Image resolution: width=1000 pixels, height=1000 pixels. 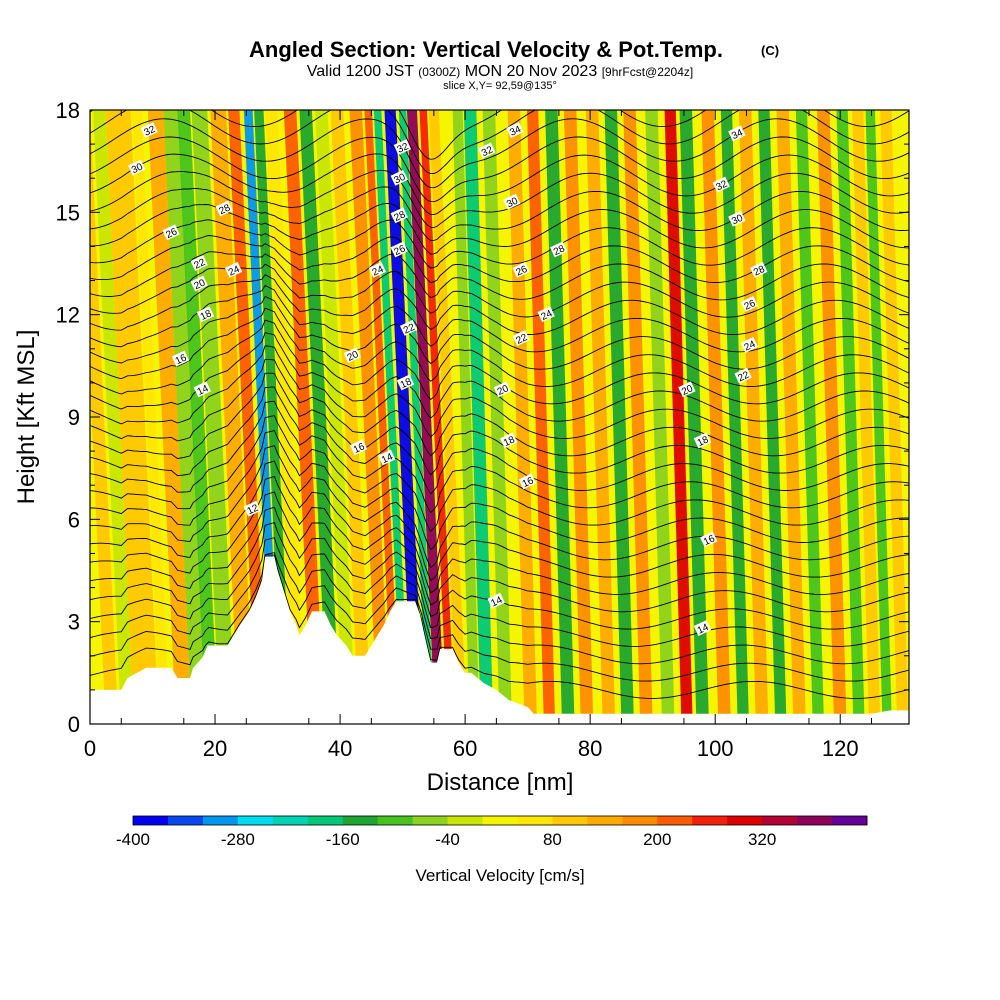 I want to click on colorbar-tick-label-5: 200, so click(x=657, y=839).